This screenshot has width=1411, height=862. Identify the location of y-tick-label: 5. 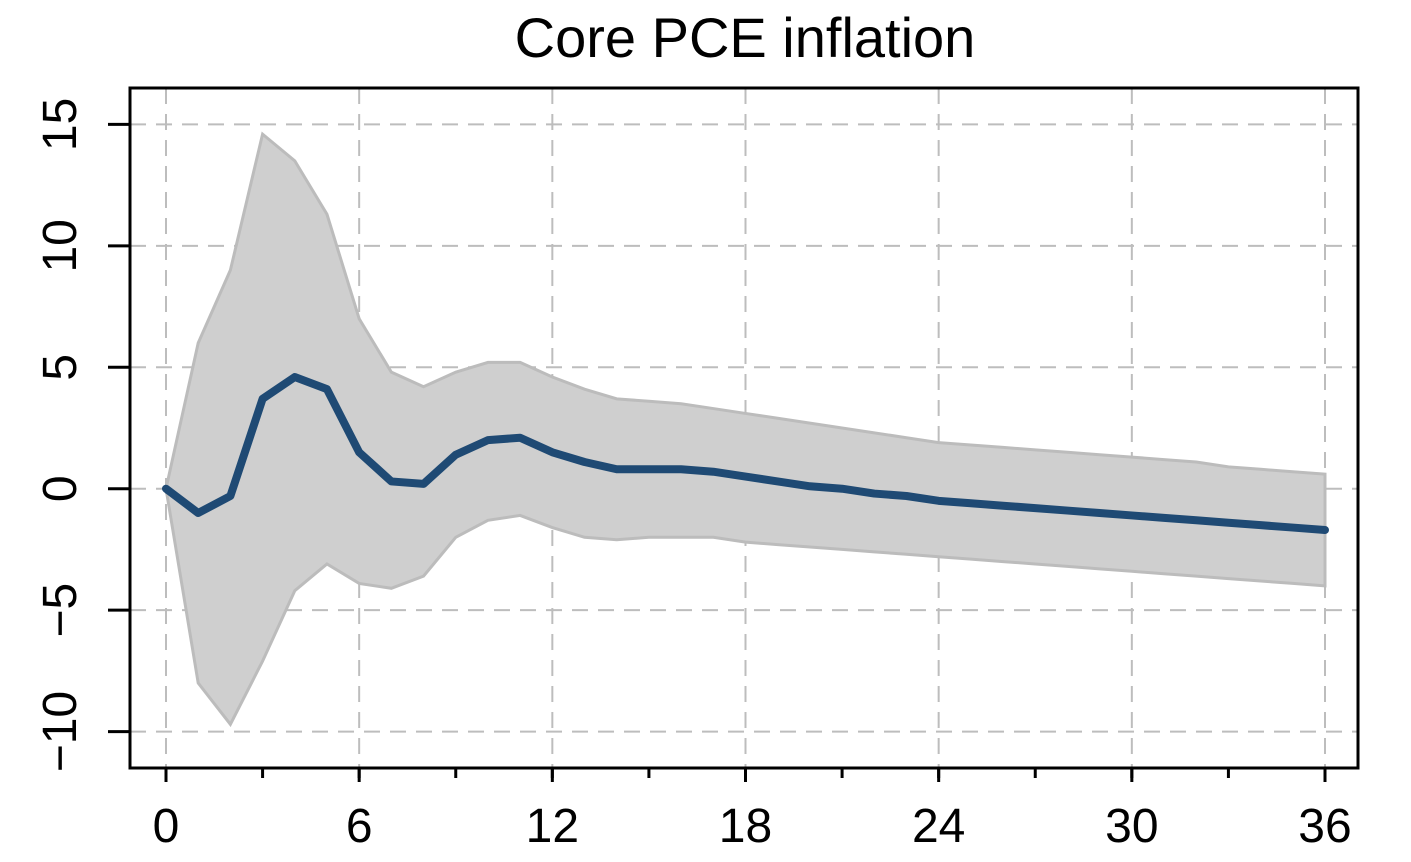
(60, 367).